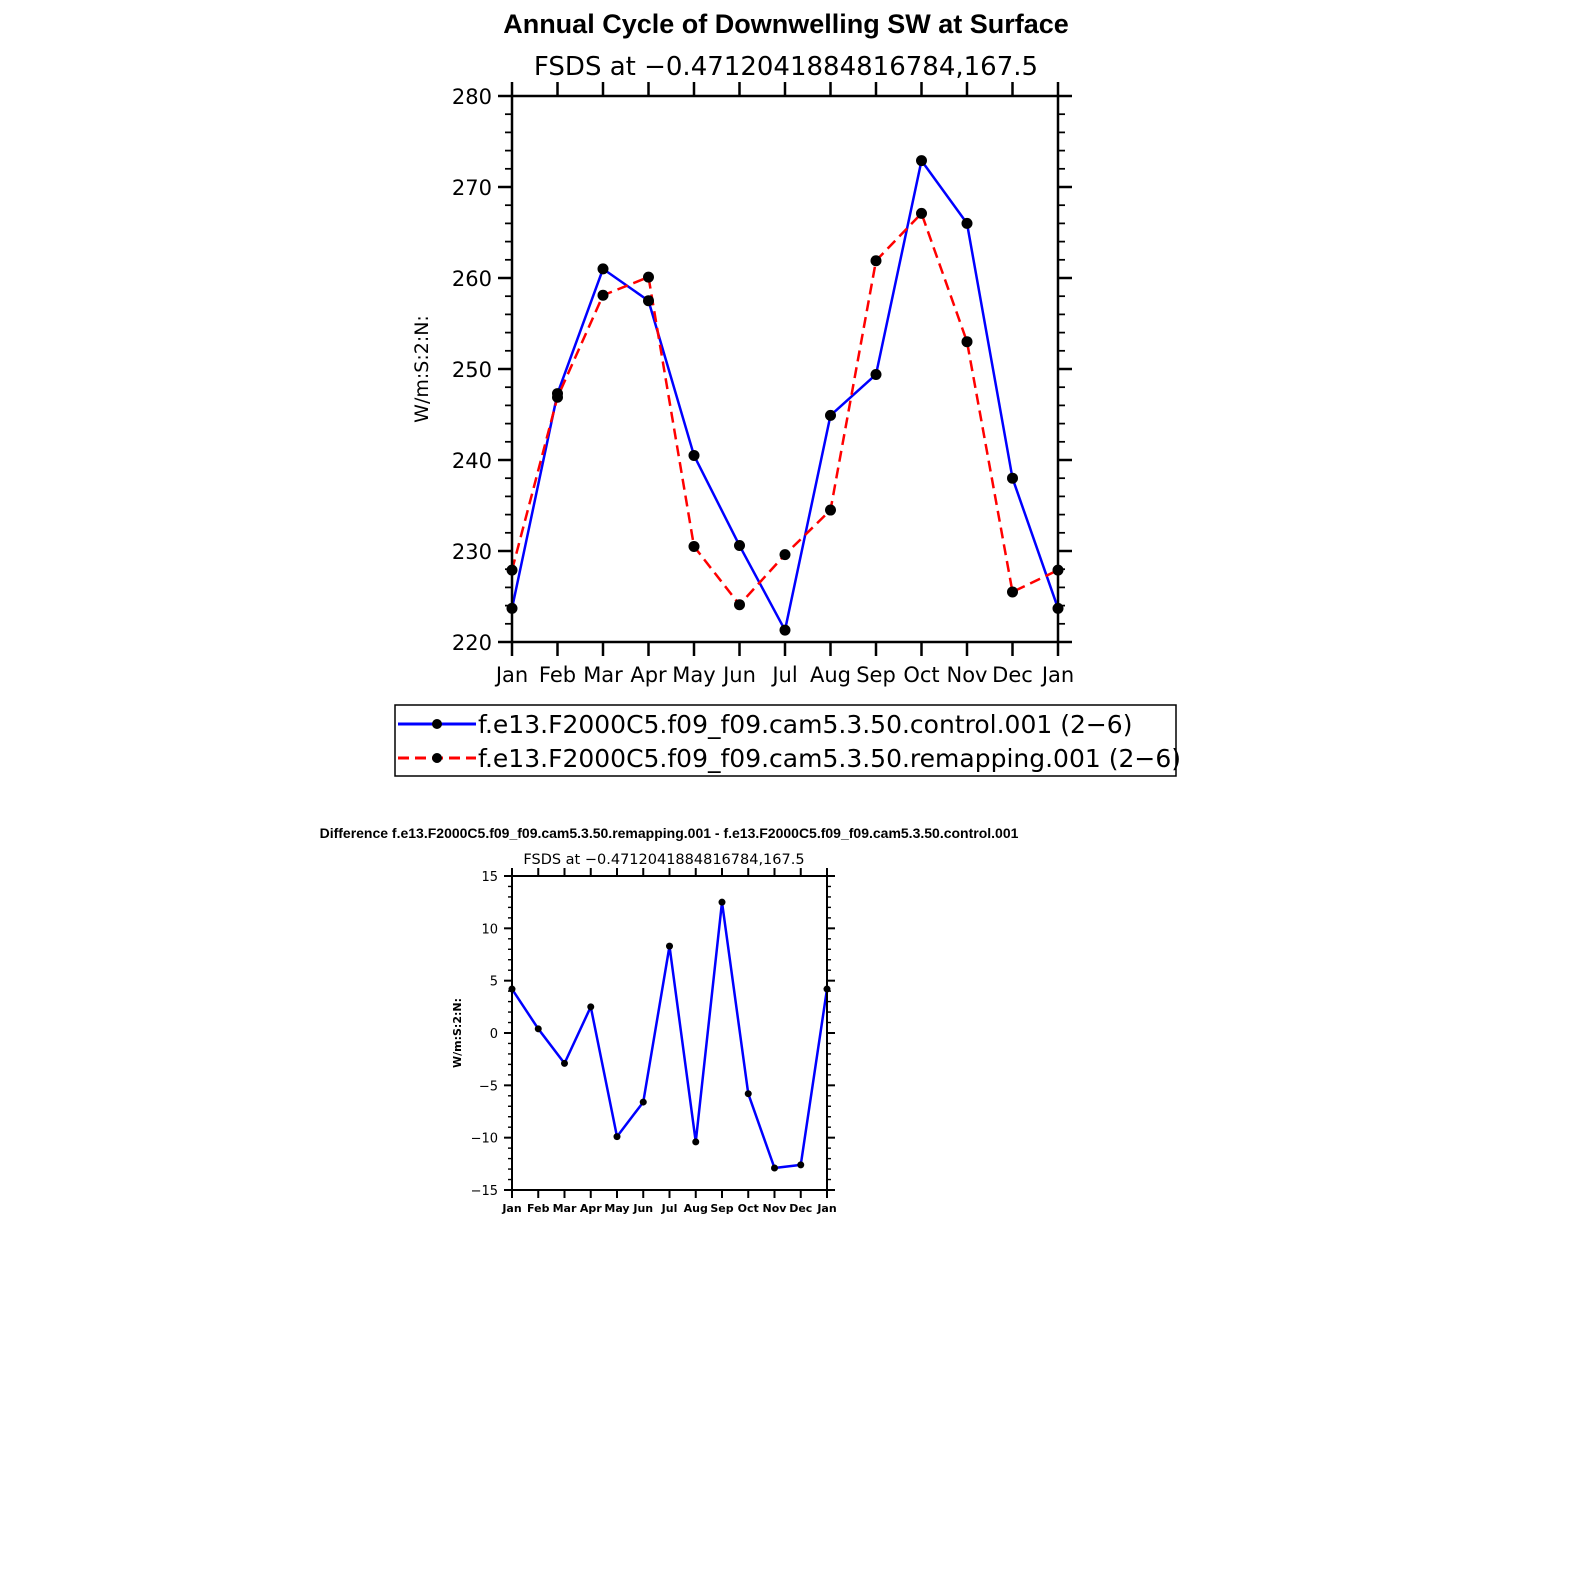 Image resolution: width=1574 pixels, height=1574 pixels. What do you see at coordinates (494, 982) in the screenshot?
I see `y-tick-label: 5` at bounding box center [494, 982].